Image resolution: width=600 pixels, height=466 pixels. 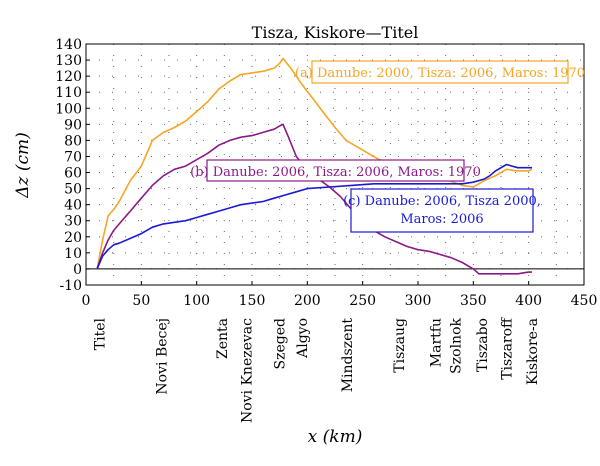 What do you see at coordinates (247, 370) in the screenshot?
I see `station-label: Novi Knezevac` at bounding box center [247, 370].